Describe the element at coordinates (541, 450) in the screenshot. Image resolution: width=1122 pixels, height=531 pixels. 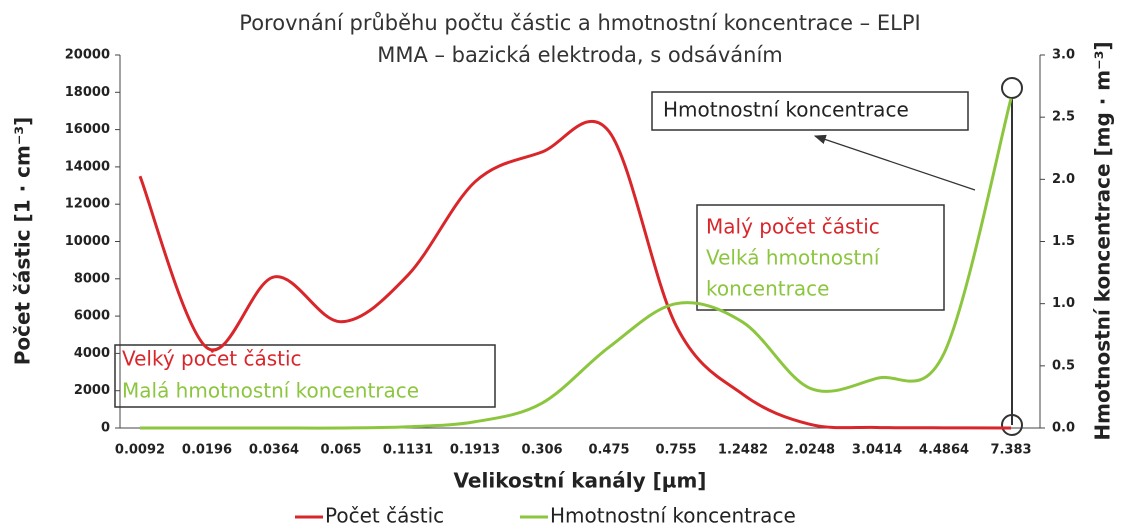
I see `x-tick-label: 0.306` at that location.